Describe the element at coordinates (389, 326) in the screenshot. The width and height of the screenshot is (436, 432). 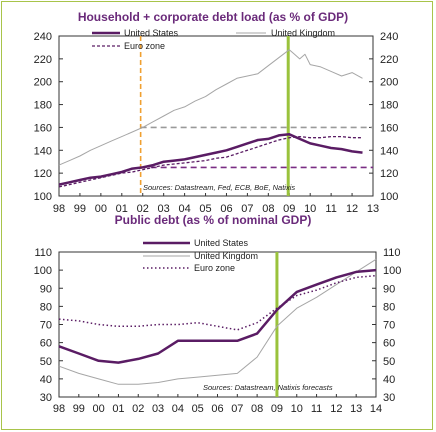
I see `y-tick-label-right: 70` at that location.